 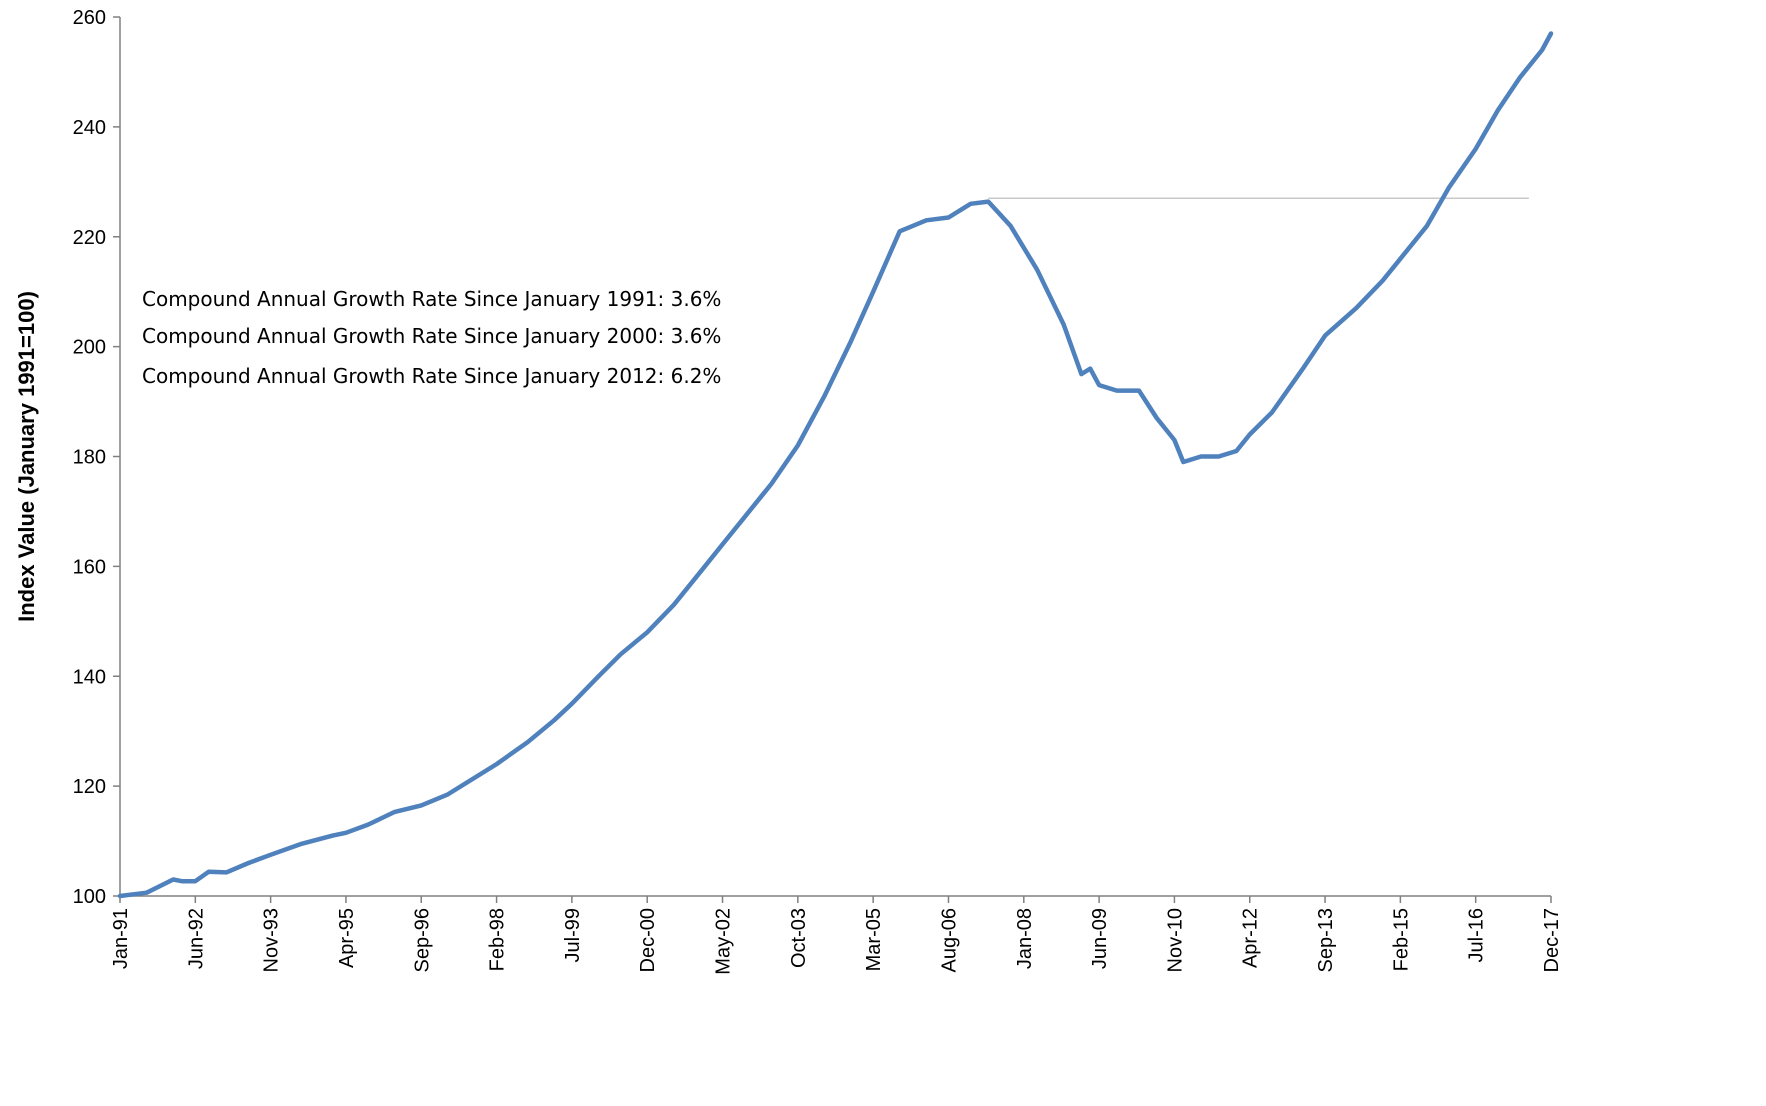 I want to click on y-tick-label: 140, so click(x=89, y=677).